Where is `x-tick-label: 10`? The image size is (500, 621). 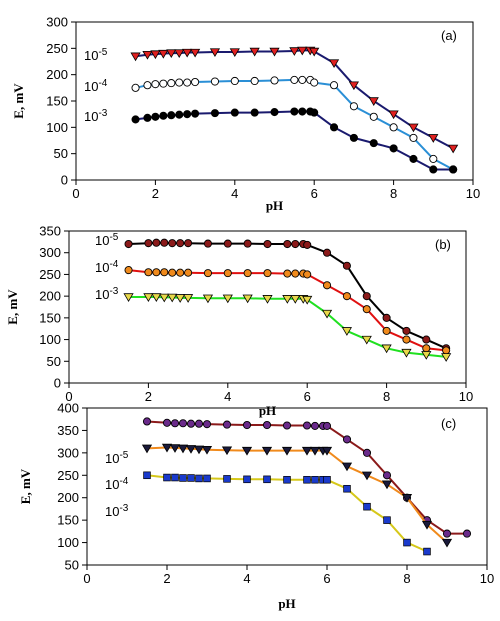 x-tick-label: 10 is located at coordinates (473, 193).